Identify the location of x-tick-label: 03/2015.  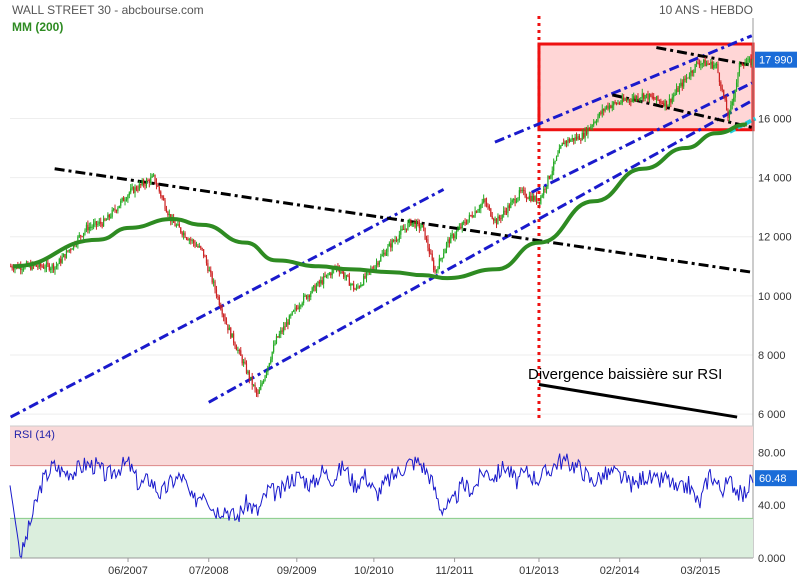
(701, 571).